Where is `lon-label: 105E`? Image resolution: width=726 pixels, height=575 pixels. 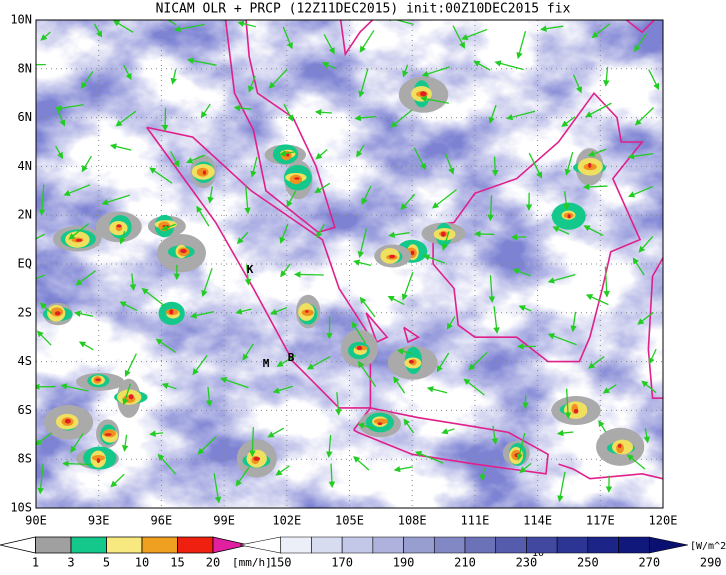
lon-label: 105E is located at coordinates (349, 521).